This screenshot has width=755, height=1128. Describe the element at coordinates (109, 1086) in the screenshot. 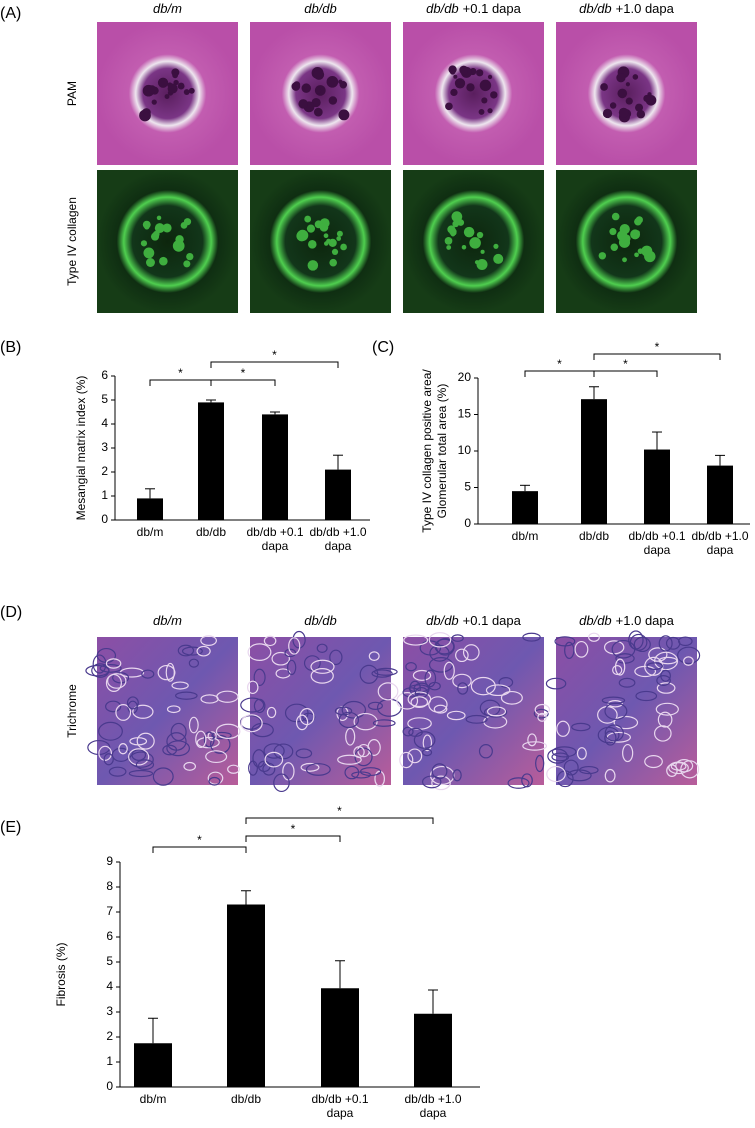

I see `y-tick-label: 0` at that location.